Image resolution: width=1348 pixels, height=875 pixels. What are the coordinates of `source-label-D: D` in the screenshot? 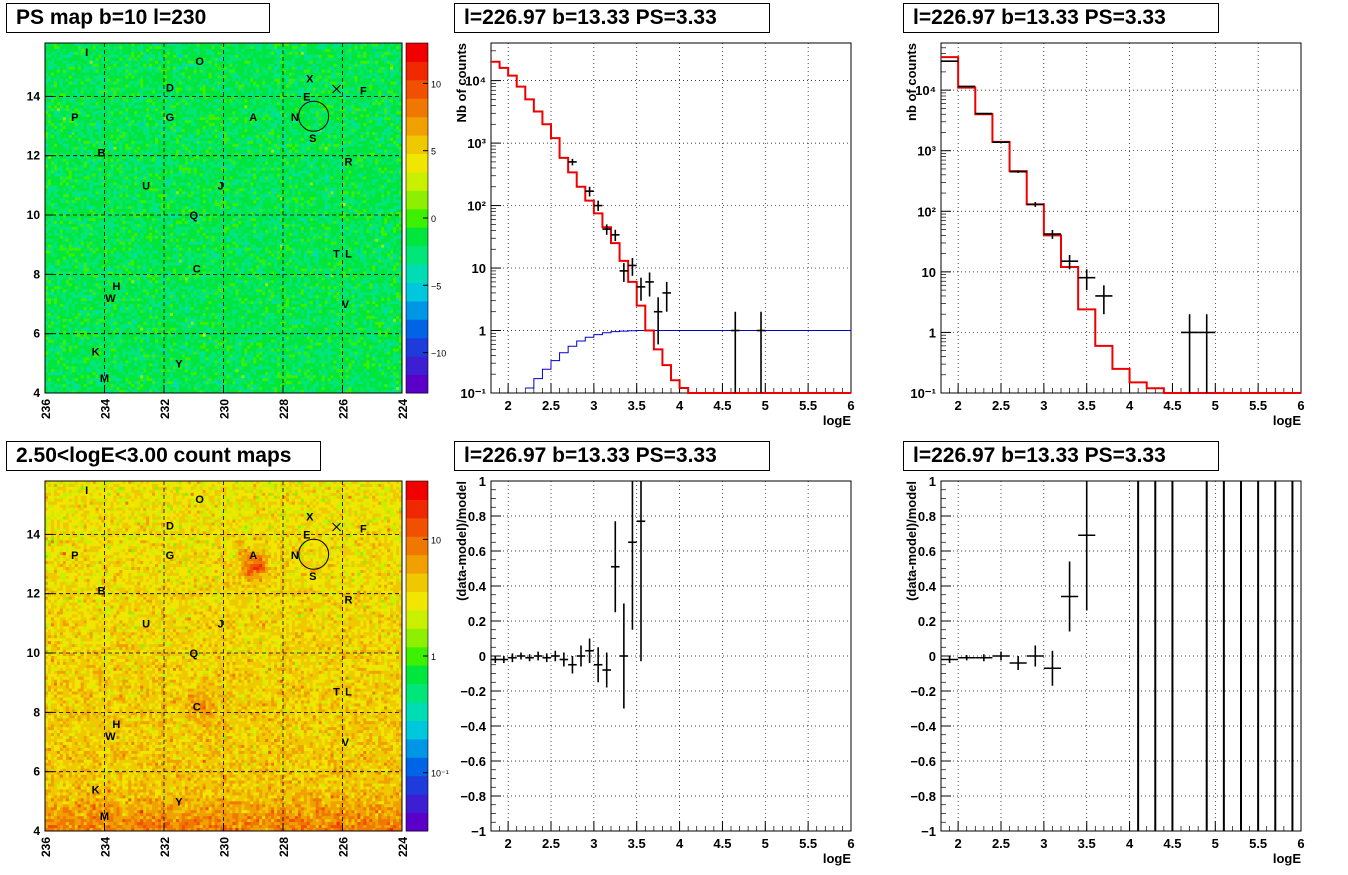 It's located at (170, 88).